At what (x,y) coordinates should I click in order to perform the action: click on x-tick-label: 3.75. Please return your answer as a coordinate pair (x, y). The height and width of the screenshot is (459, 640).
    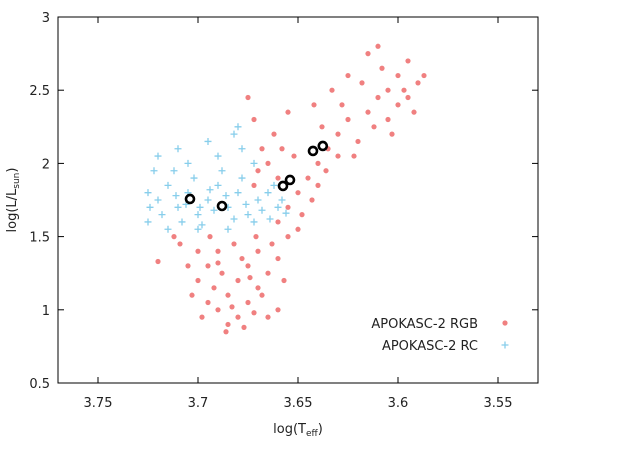
    Looking at the image, I should click on (98, 403).